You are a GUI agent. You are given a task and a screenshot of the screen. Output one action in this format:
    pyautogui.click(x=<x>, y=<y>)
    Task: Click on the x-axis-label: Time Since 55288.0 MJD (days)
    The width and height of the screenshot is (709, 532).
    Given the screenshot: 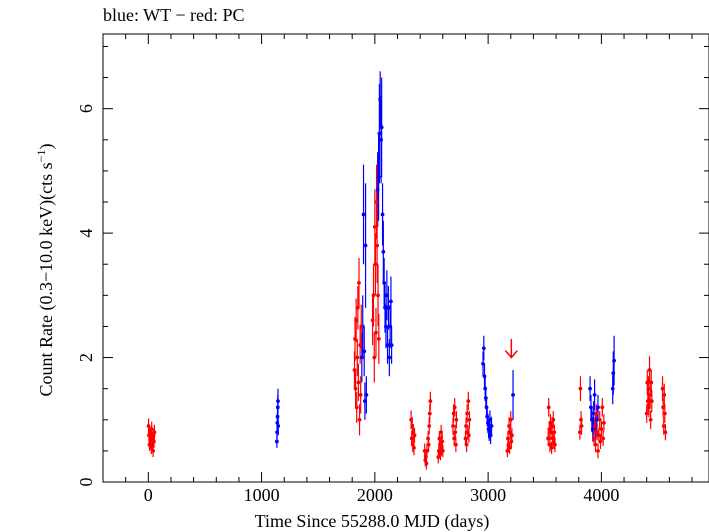 What is the action you would take?
    pyautogui.click(x=372, y=521)
    